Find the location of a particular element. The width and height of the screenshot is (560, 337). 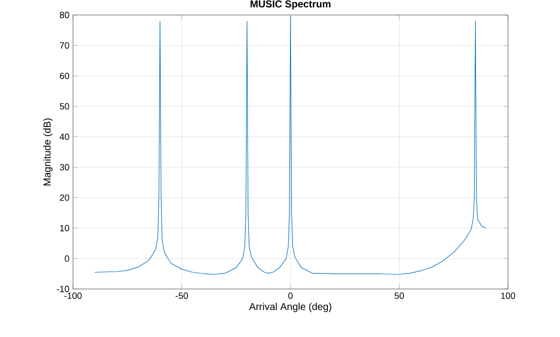

x-tick-label: -100 is located at coordinates (73, 295).